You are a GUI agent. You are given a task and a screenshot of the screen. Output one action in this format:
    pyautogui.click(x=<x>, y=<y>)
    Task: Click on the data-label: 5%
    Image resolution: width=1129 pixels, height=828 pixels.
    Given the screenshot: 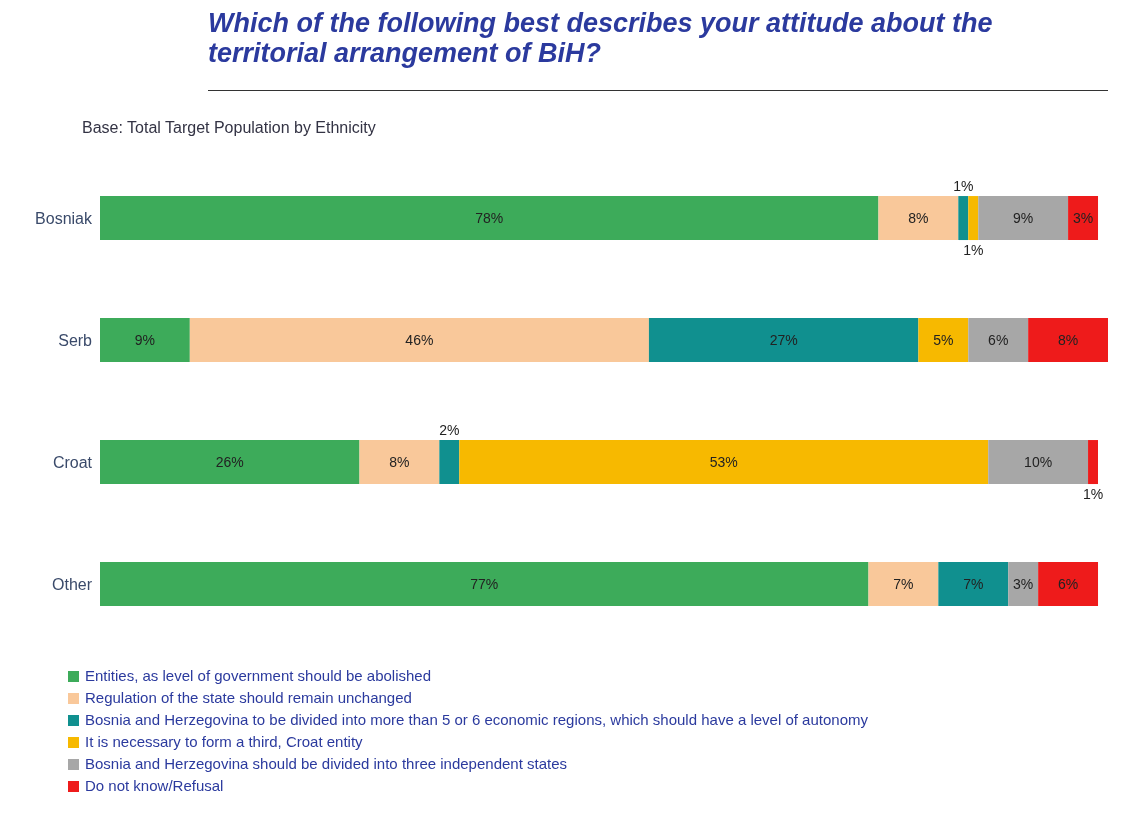 What is the action you would take?
    pyautogui.click(x=943, y=340)
    